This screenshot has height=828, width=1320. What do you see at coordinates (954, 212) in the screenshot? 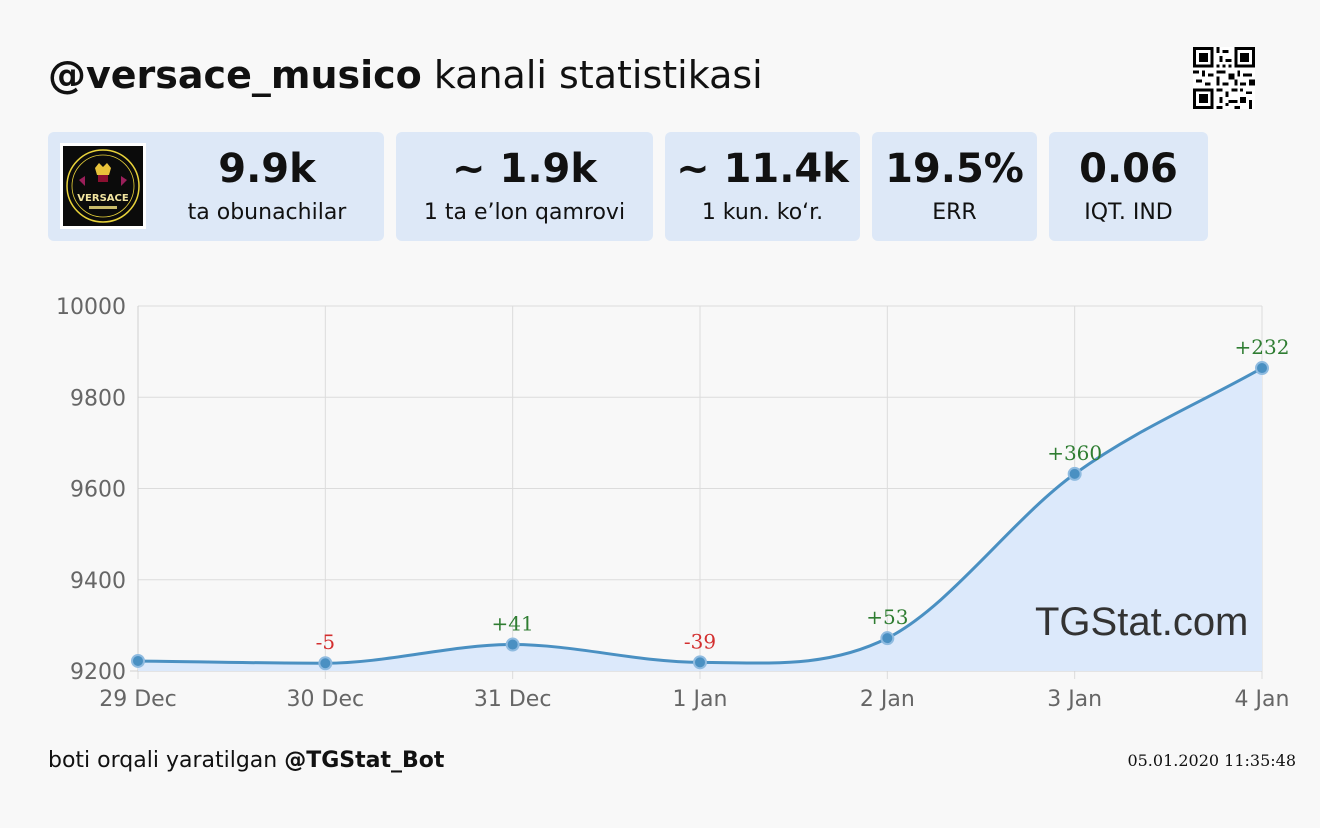
I see `stat-label: ERR` at bounding box center [954, 212].